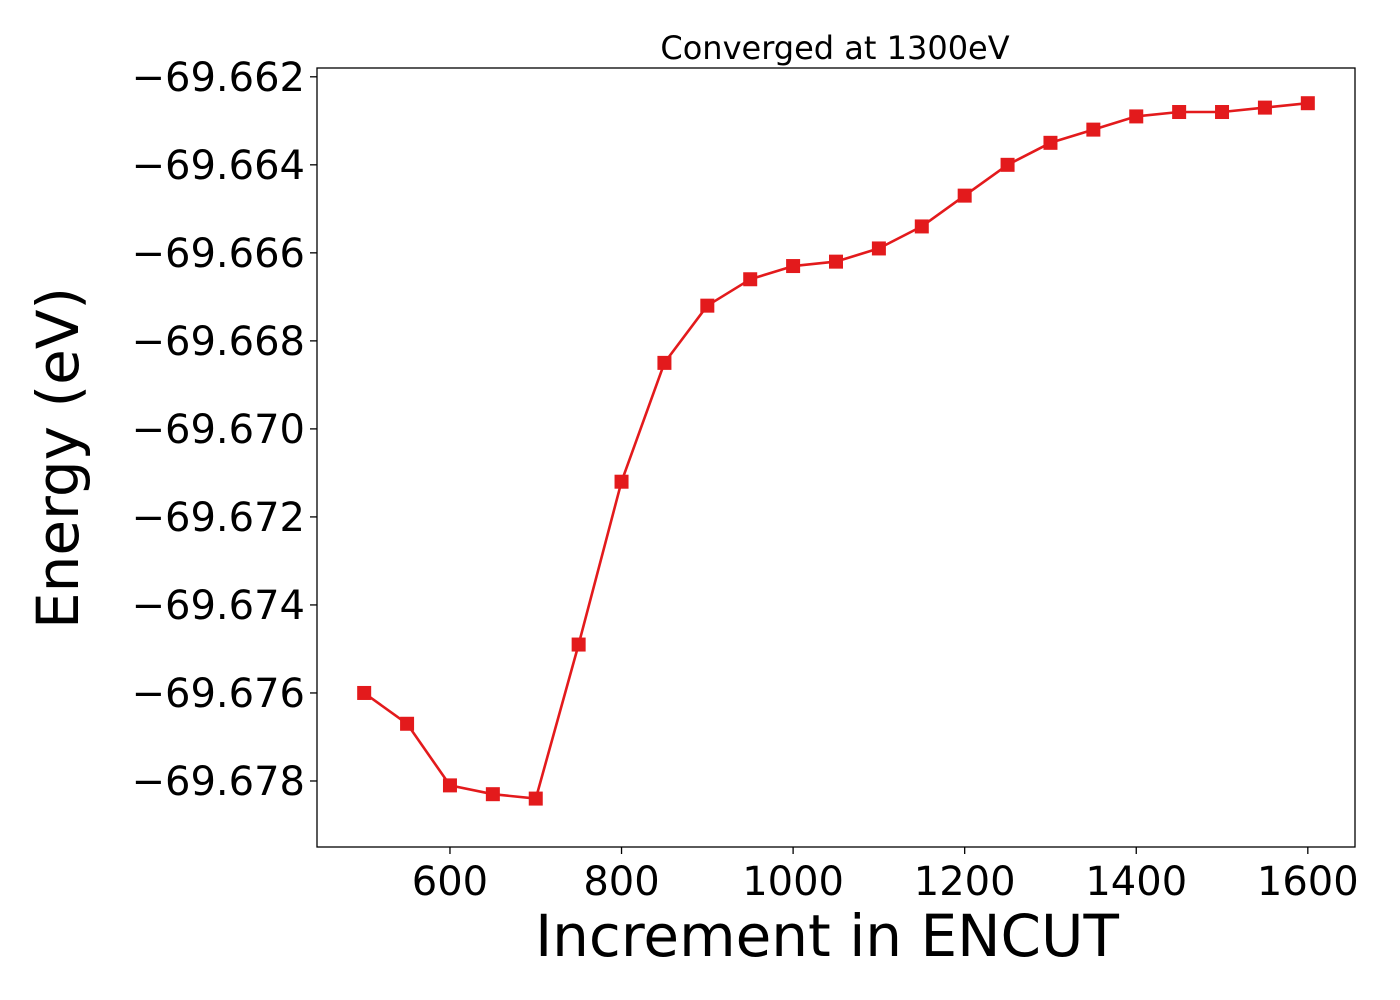 Image resolution: width=1400 pixels, height=1000 pixels. I want to click on x-tick-label: 1000, so click(793, 882).